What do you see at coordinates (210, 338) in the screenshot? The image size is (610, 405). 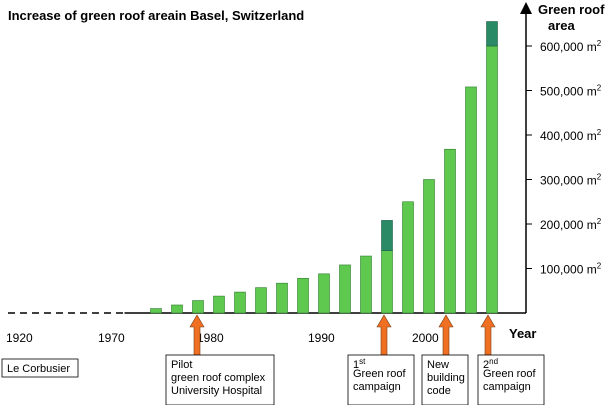 I see `x-tick-label: 1980` at bounding box center [210, 338].